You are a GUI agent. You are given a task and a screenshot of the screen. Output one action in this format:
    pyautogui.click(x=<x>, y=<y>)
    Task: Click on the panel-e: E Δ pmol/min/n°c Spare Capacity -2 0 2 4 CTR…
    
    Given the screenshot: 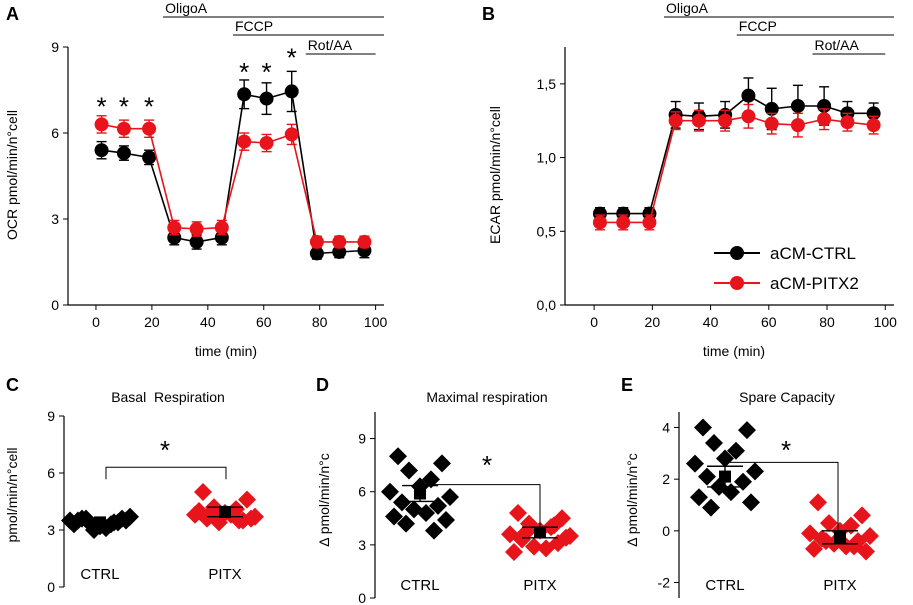 What is the action you would take?
    pyautogui.click(x=750, y=486)
    